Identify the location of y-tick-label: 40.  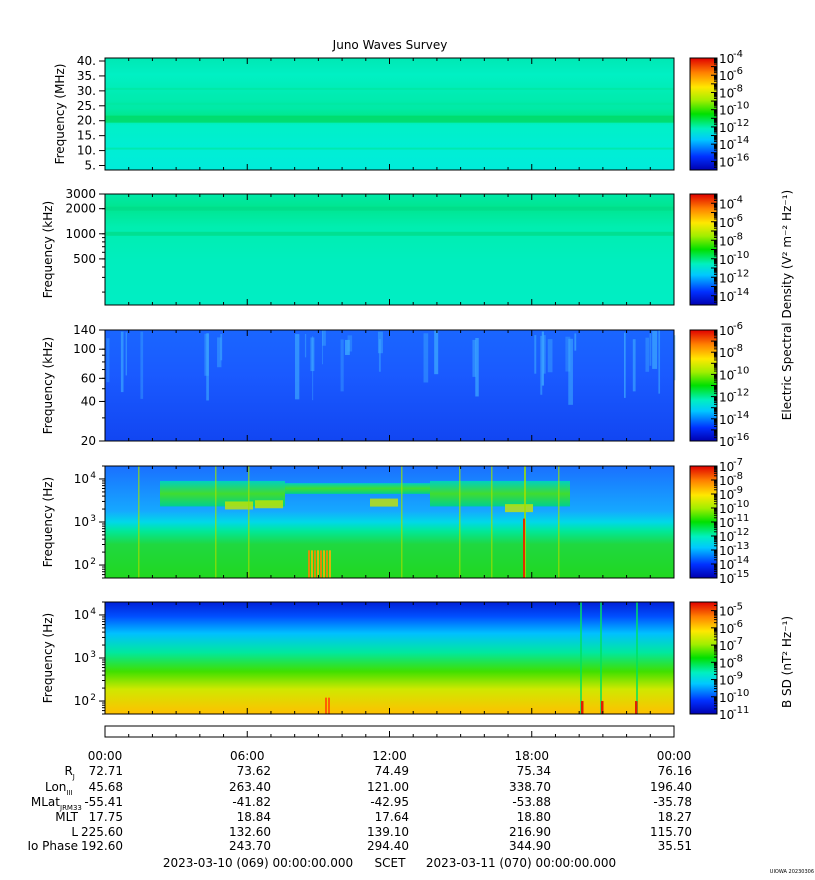
(88, 401).